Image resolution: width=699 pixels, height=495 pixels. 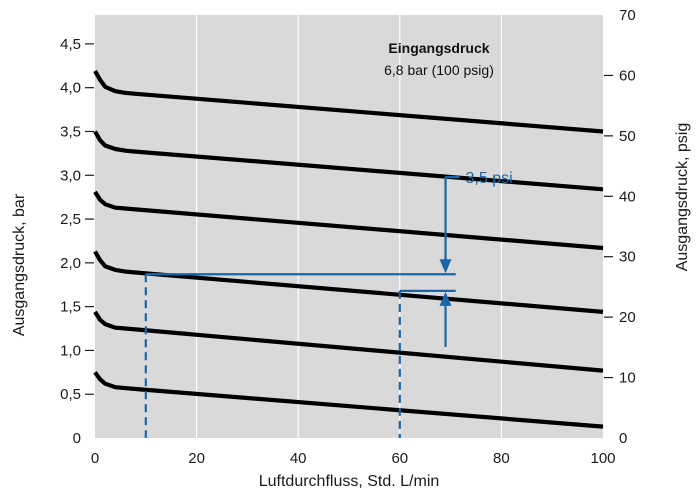 I want to click on arrow-up-head, so click(x=445, y=298).